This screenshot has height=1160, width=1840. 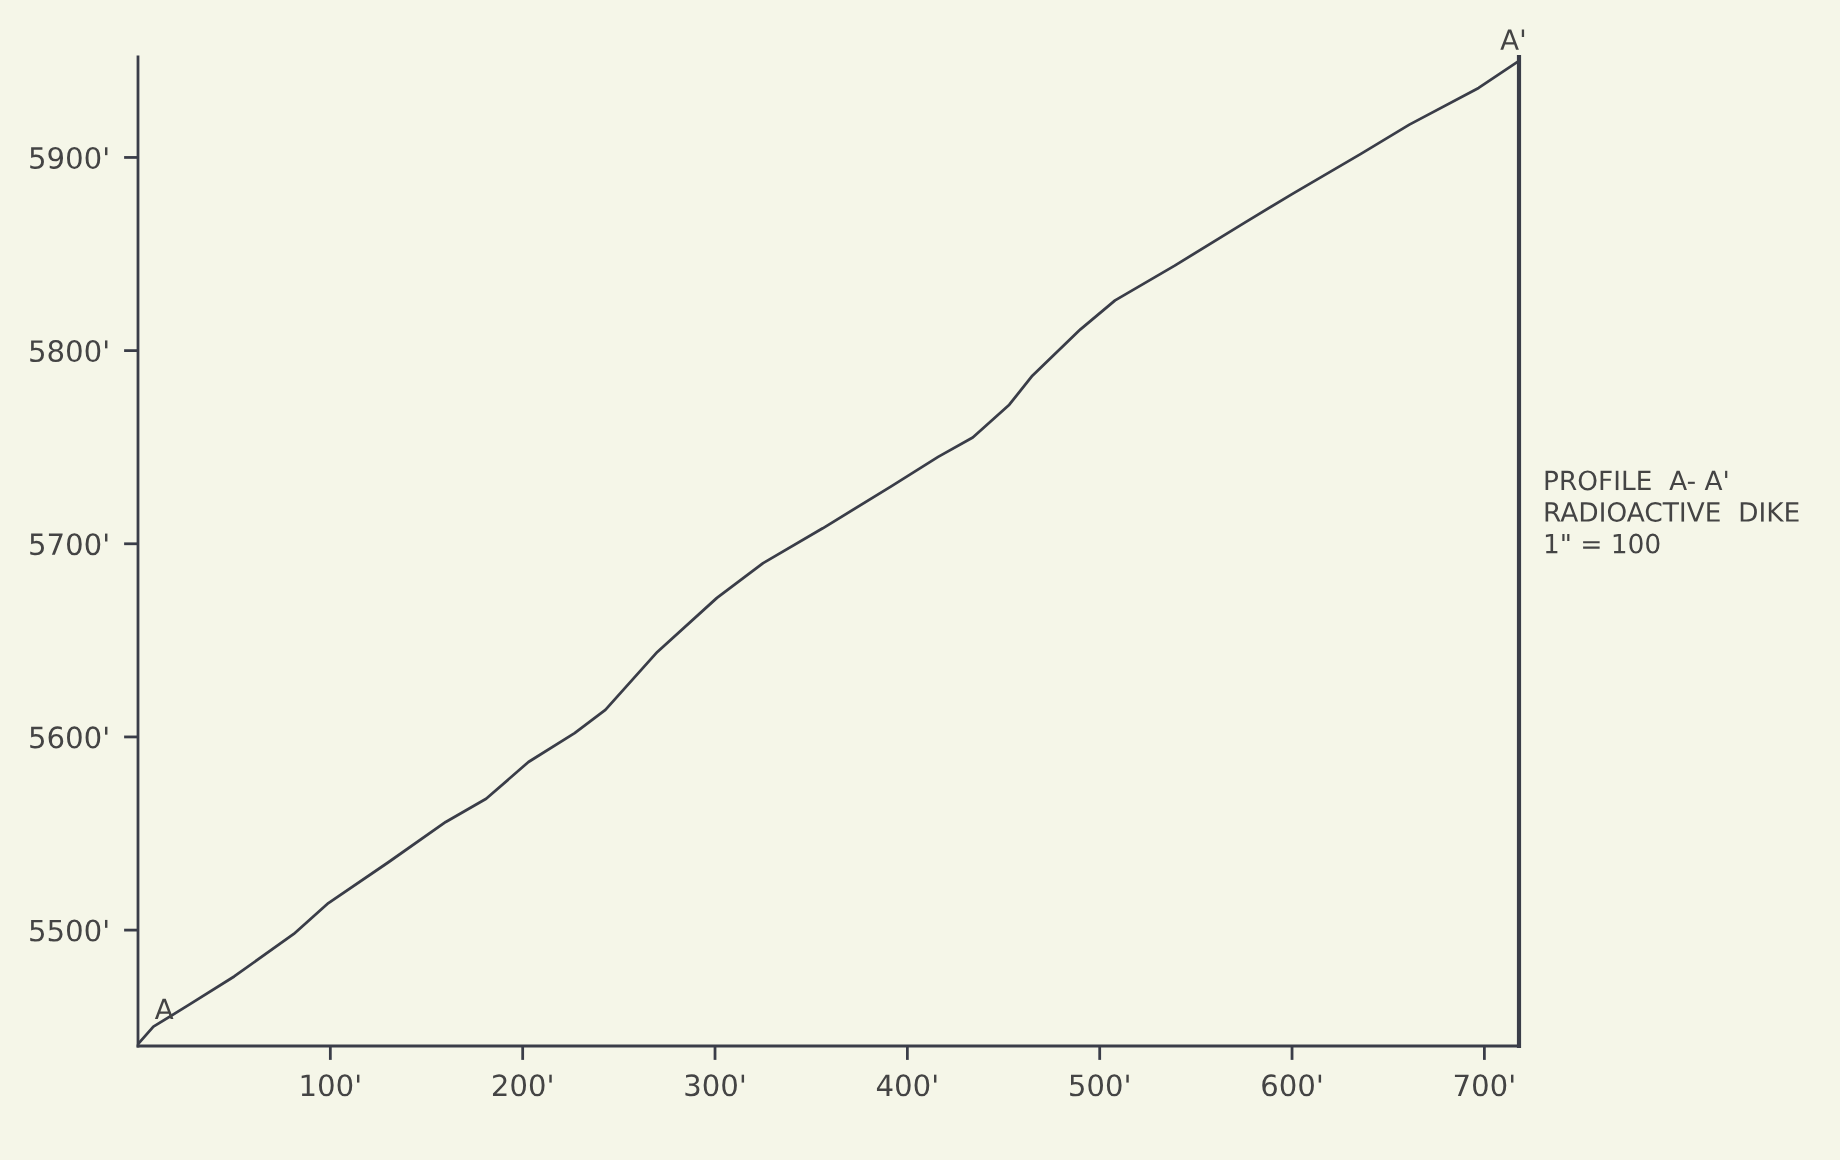 I want to click on annotation: A', so click(x=1512, y=39).